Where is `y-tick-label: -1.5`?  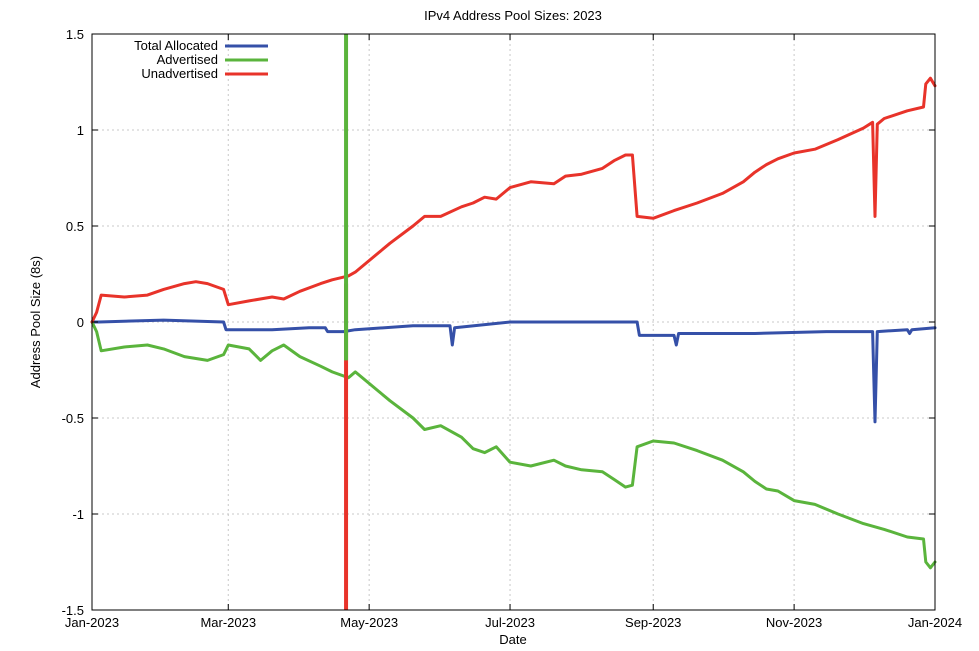 y-tick-label: -1.5 is located at coordinates (73, 610).